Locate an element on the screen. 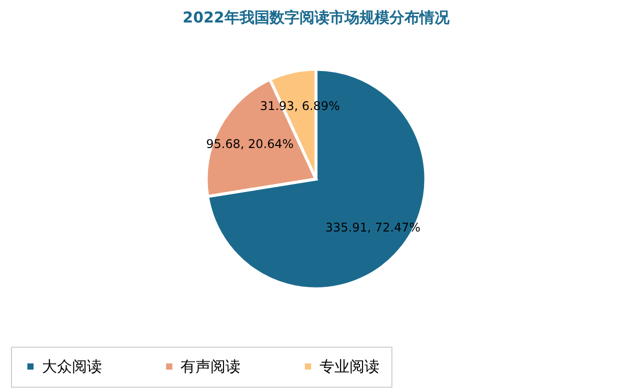 This screenshot has height=389, width=631. legend-label: 大众阅读 is located at coordinates (72, 366).